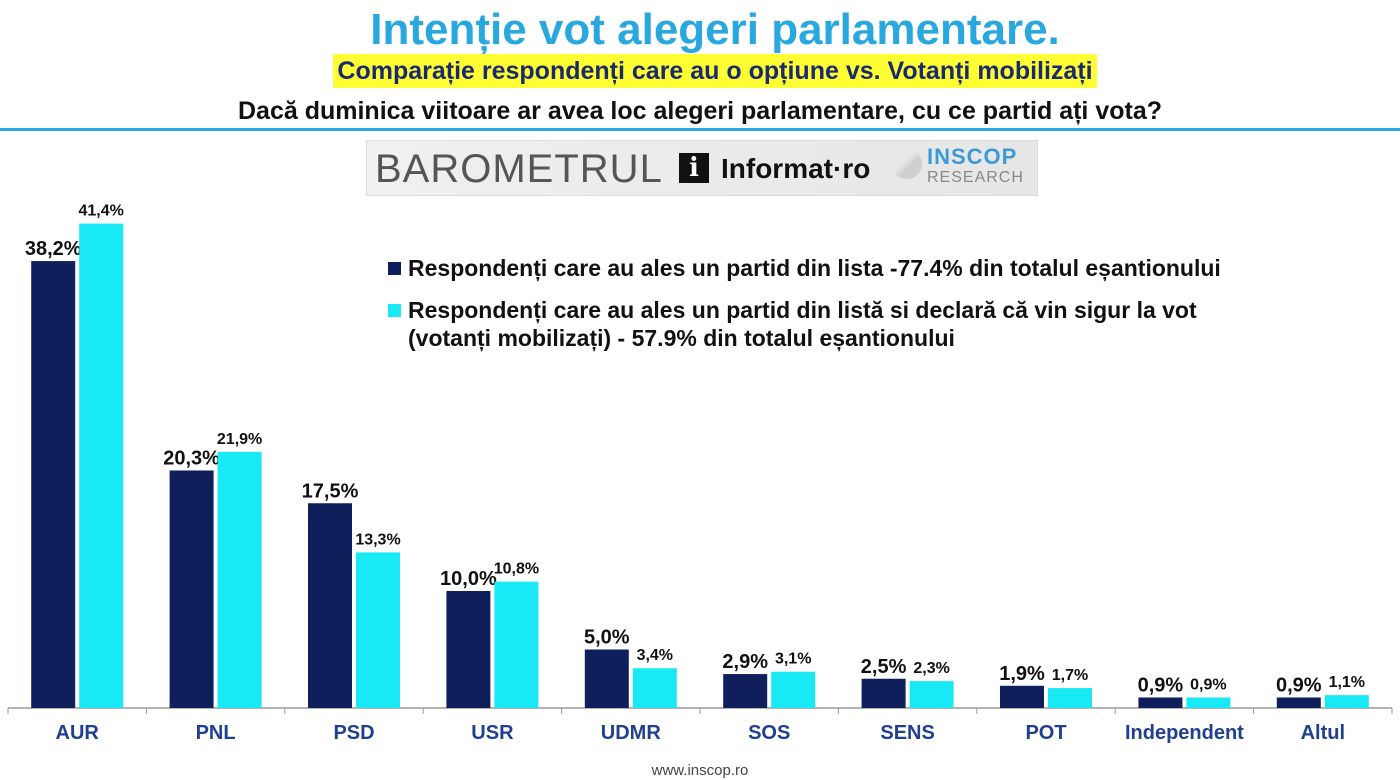 This screenshot has width=1400, height=780. What do you see at coordinates (1323, 733) in the screenshot?
I see `x-tick-label-altul: Altul` at bounding box center [1323, 733].